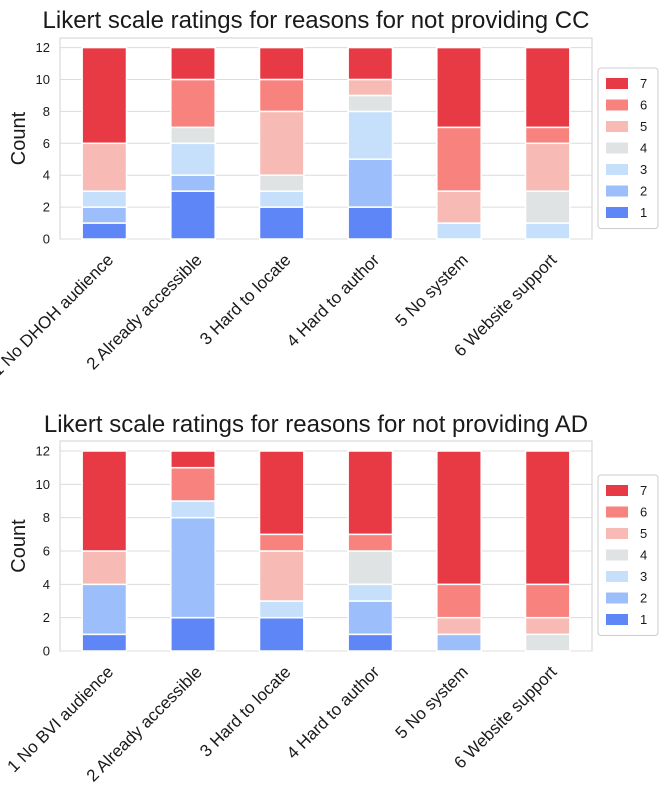 This screenshot has height=804, width=665. I want to click on x-tick-label: 3 Hard to locate, so click(245, 299).